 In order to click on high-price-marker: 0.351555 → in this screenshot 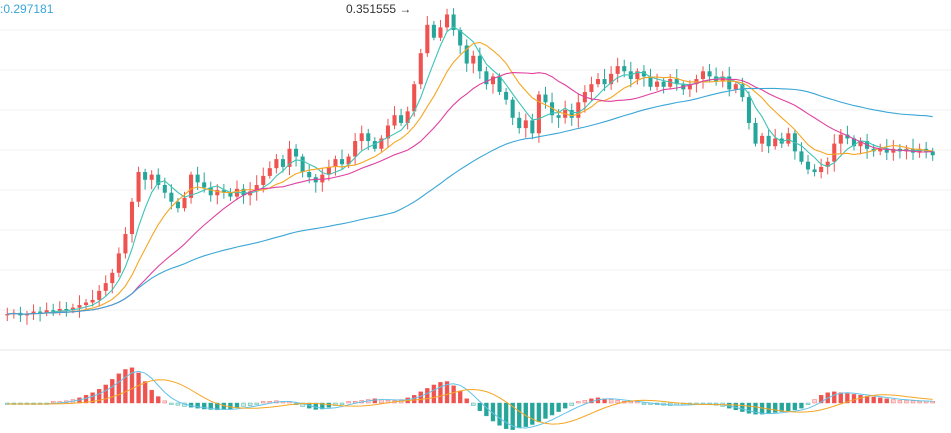, I will do `click(379, 9)`.